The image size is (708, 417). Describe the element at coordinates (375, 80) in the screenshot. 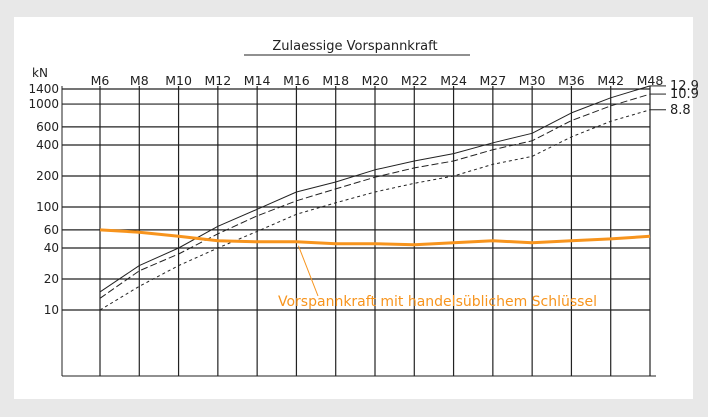

I see `x-tick-label: M20` at that location.